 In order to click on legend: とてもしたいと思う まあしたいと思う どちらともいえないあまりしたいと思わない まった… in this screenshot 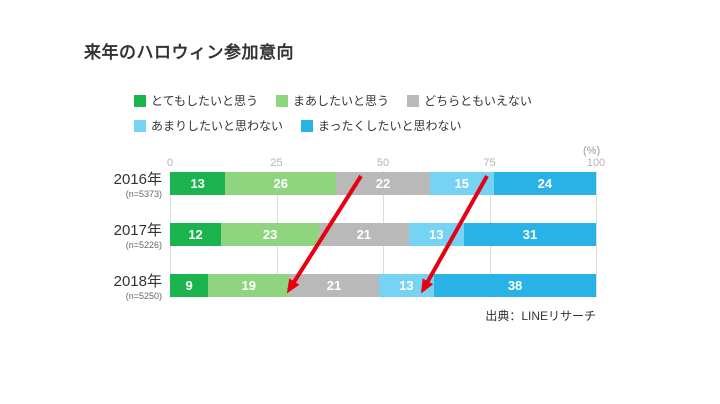, I will do `click(333, 113)`.